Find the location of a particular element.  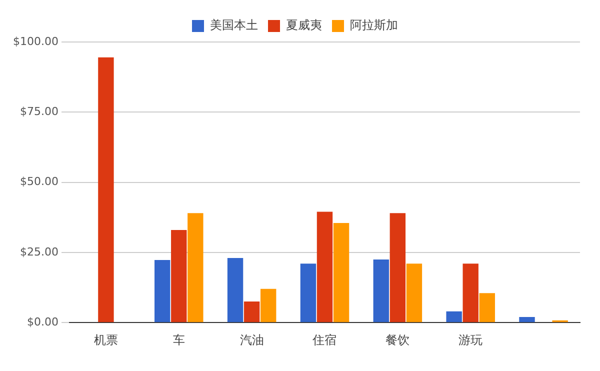

legend-label: 阿拉斯加 is located at coordinates (374, 25).